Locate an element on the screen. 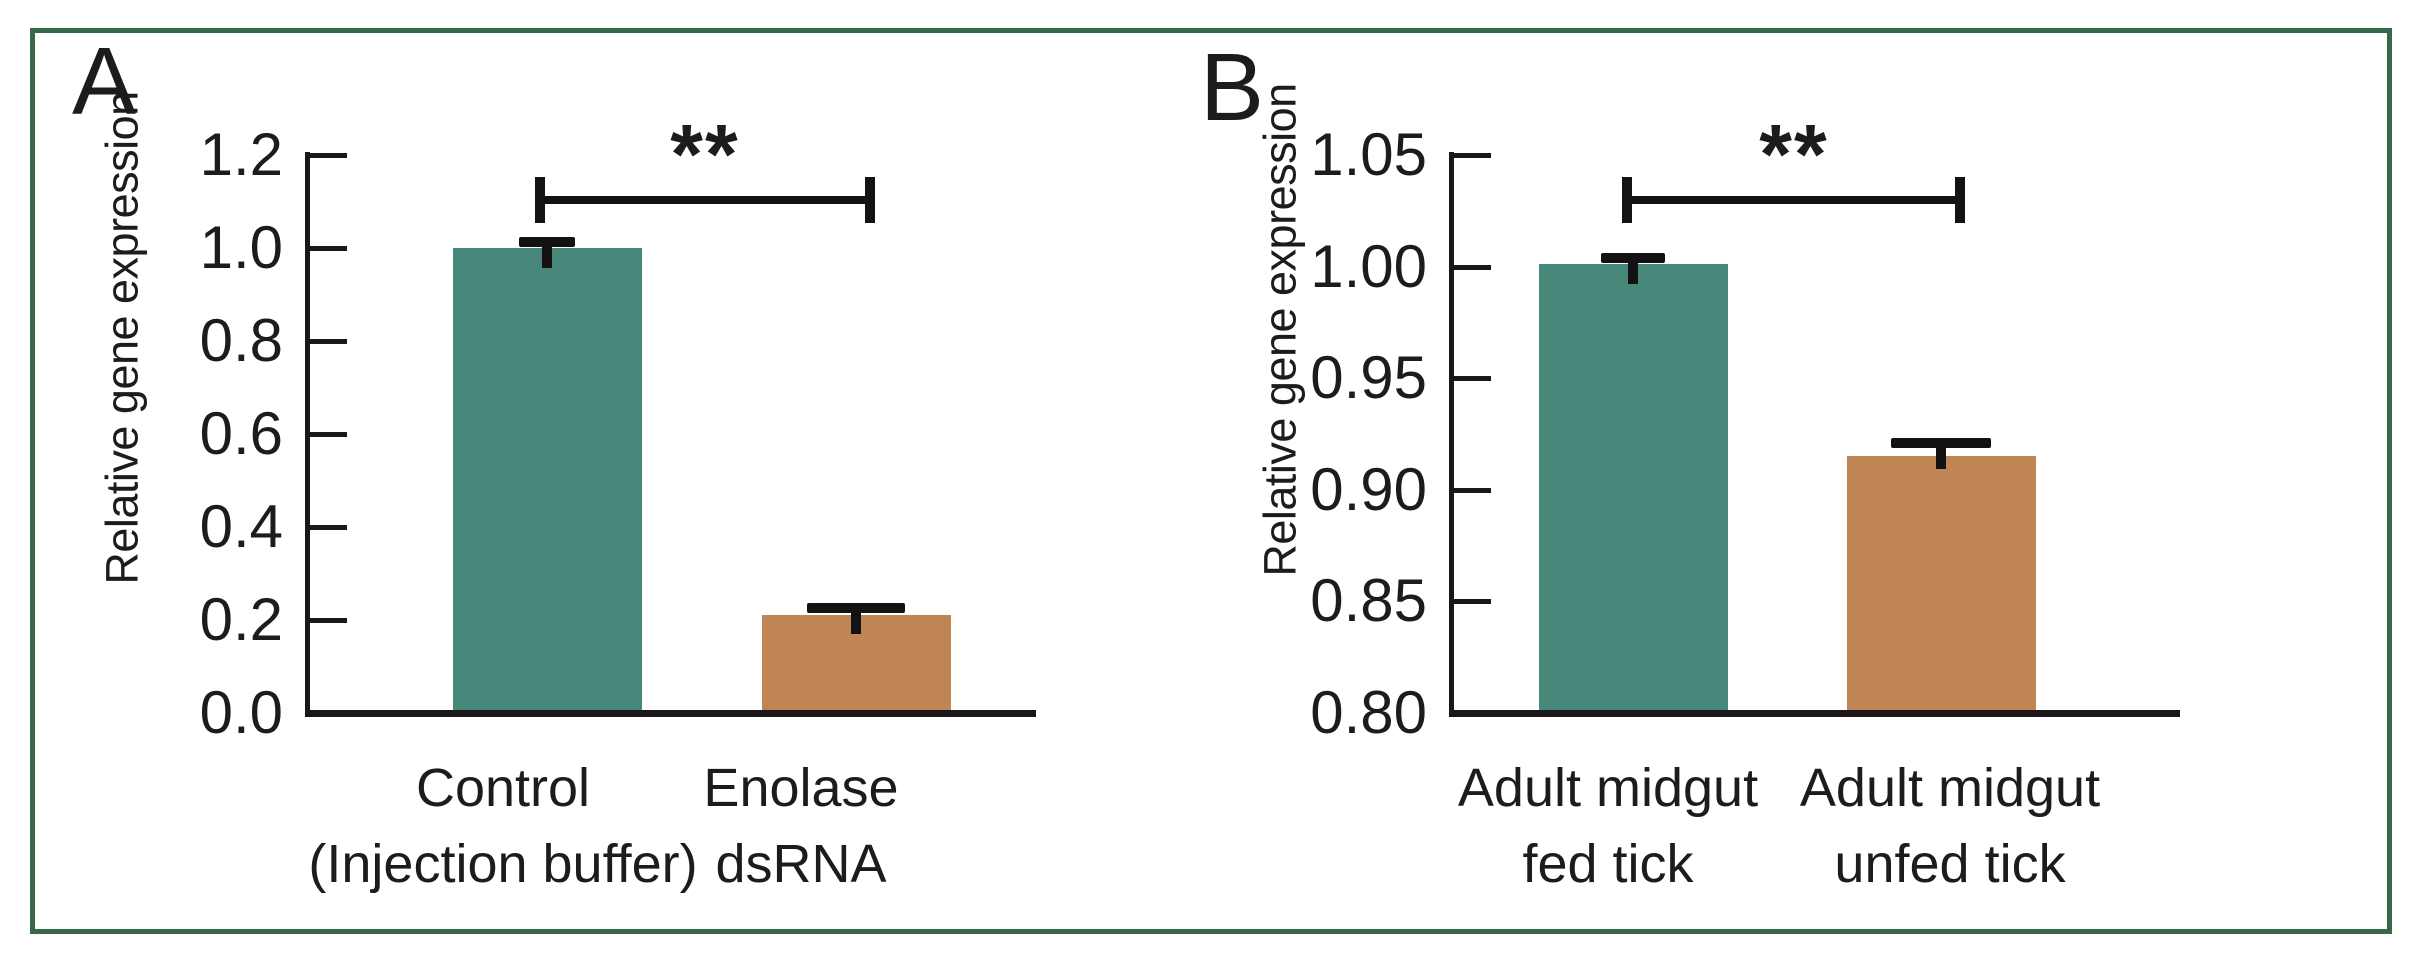 The height and width of the screenshot is (967, 2423). y-tick-label: 0.4 is located at coordinates (241, 526).